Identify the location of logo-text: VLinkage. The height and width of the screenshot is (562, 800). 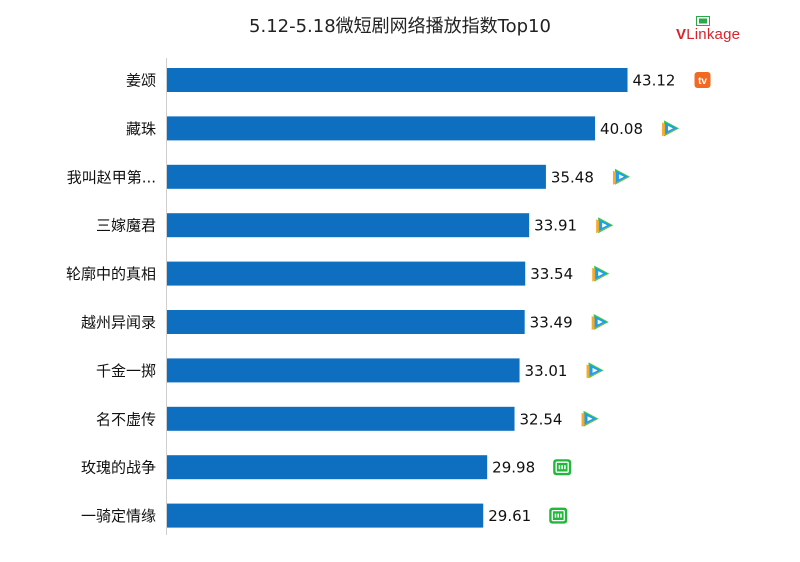
(708, 34).